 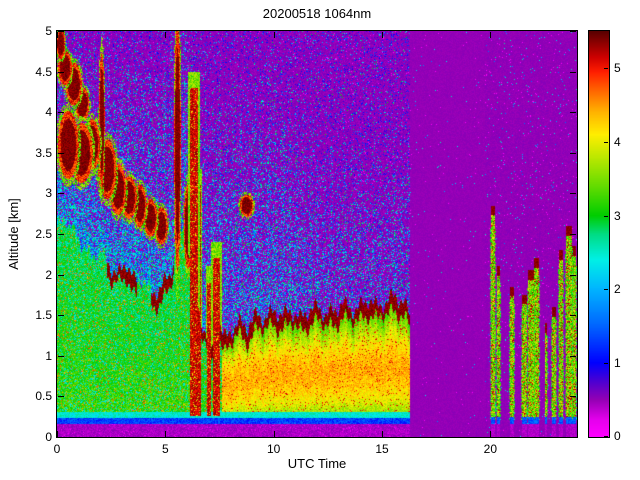 I want to click on y-tick-label: 4, so click(x=48, y=112).